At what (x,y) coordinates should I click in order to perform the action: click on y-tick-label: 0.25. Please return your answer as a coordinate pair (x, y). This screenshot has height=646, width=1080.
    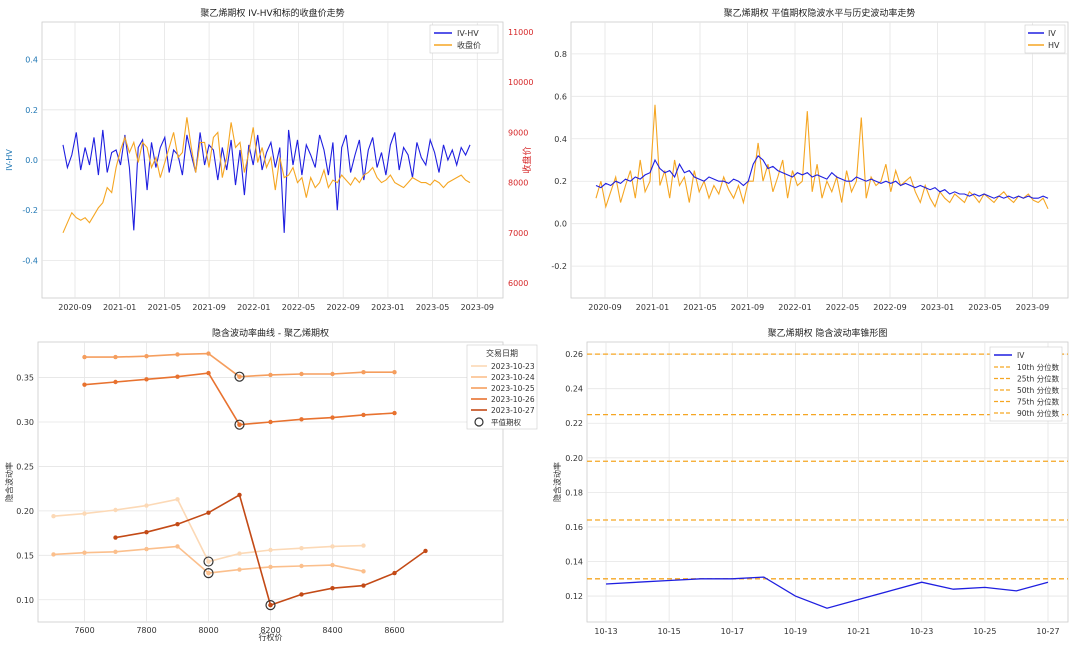
    Looking at the image, I should click on (25, 466).